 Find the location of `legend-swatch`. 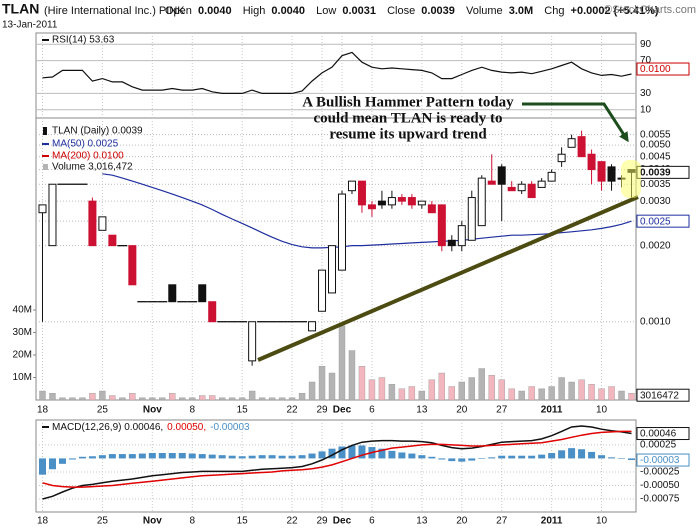

legend-swatch is located at coordinates (45, 167).